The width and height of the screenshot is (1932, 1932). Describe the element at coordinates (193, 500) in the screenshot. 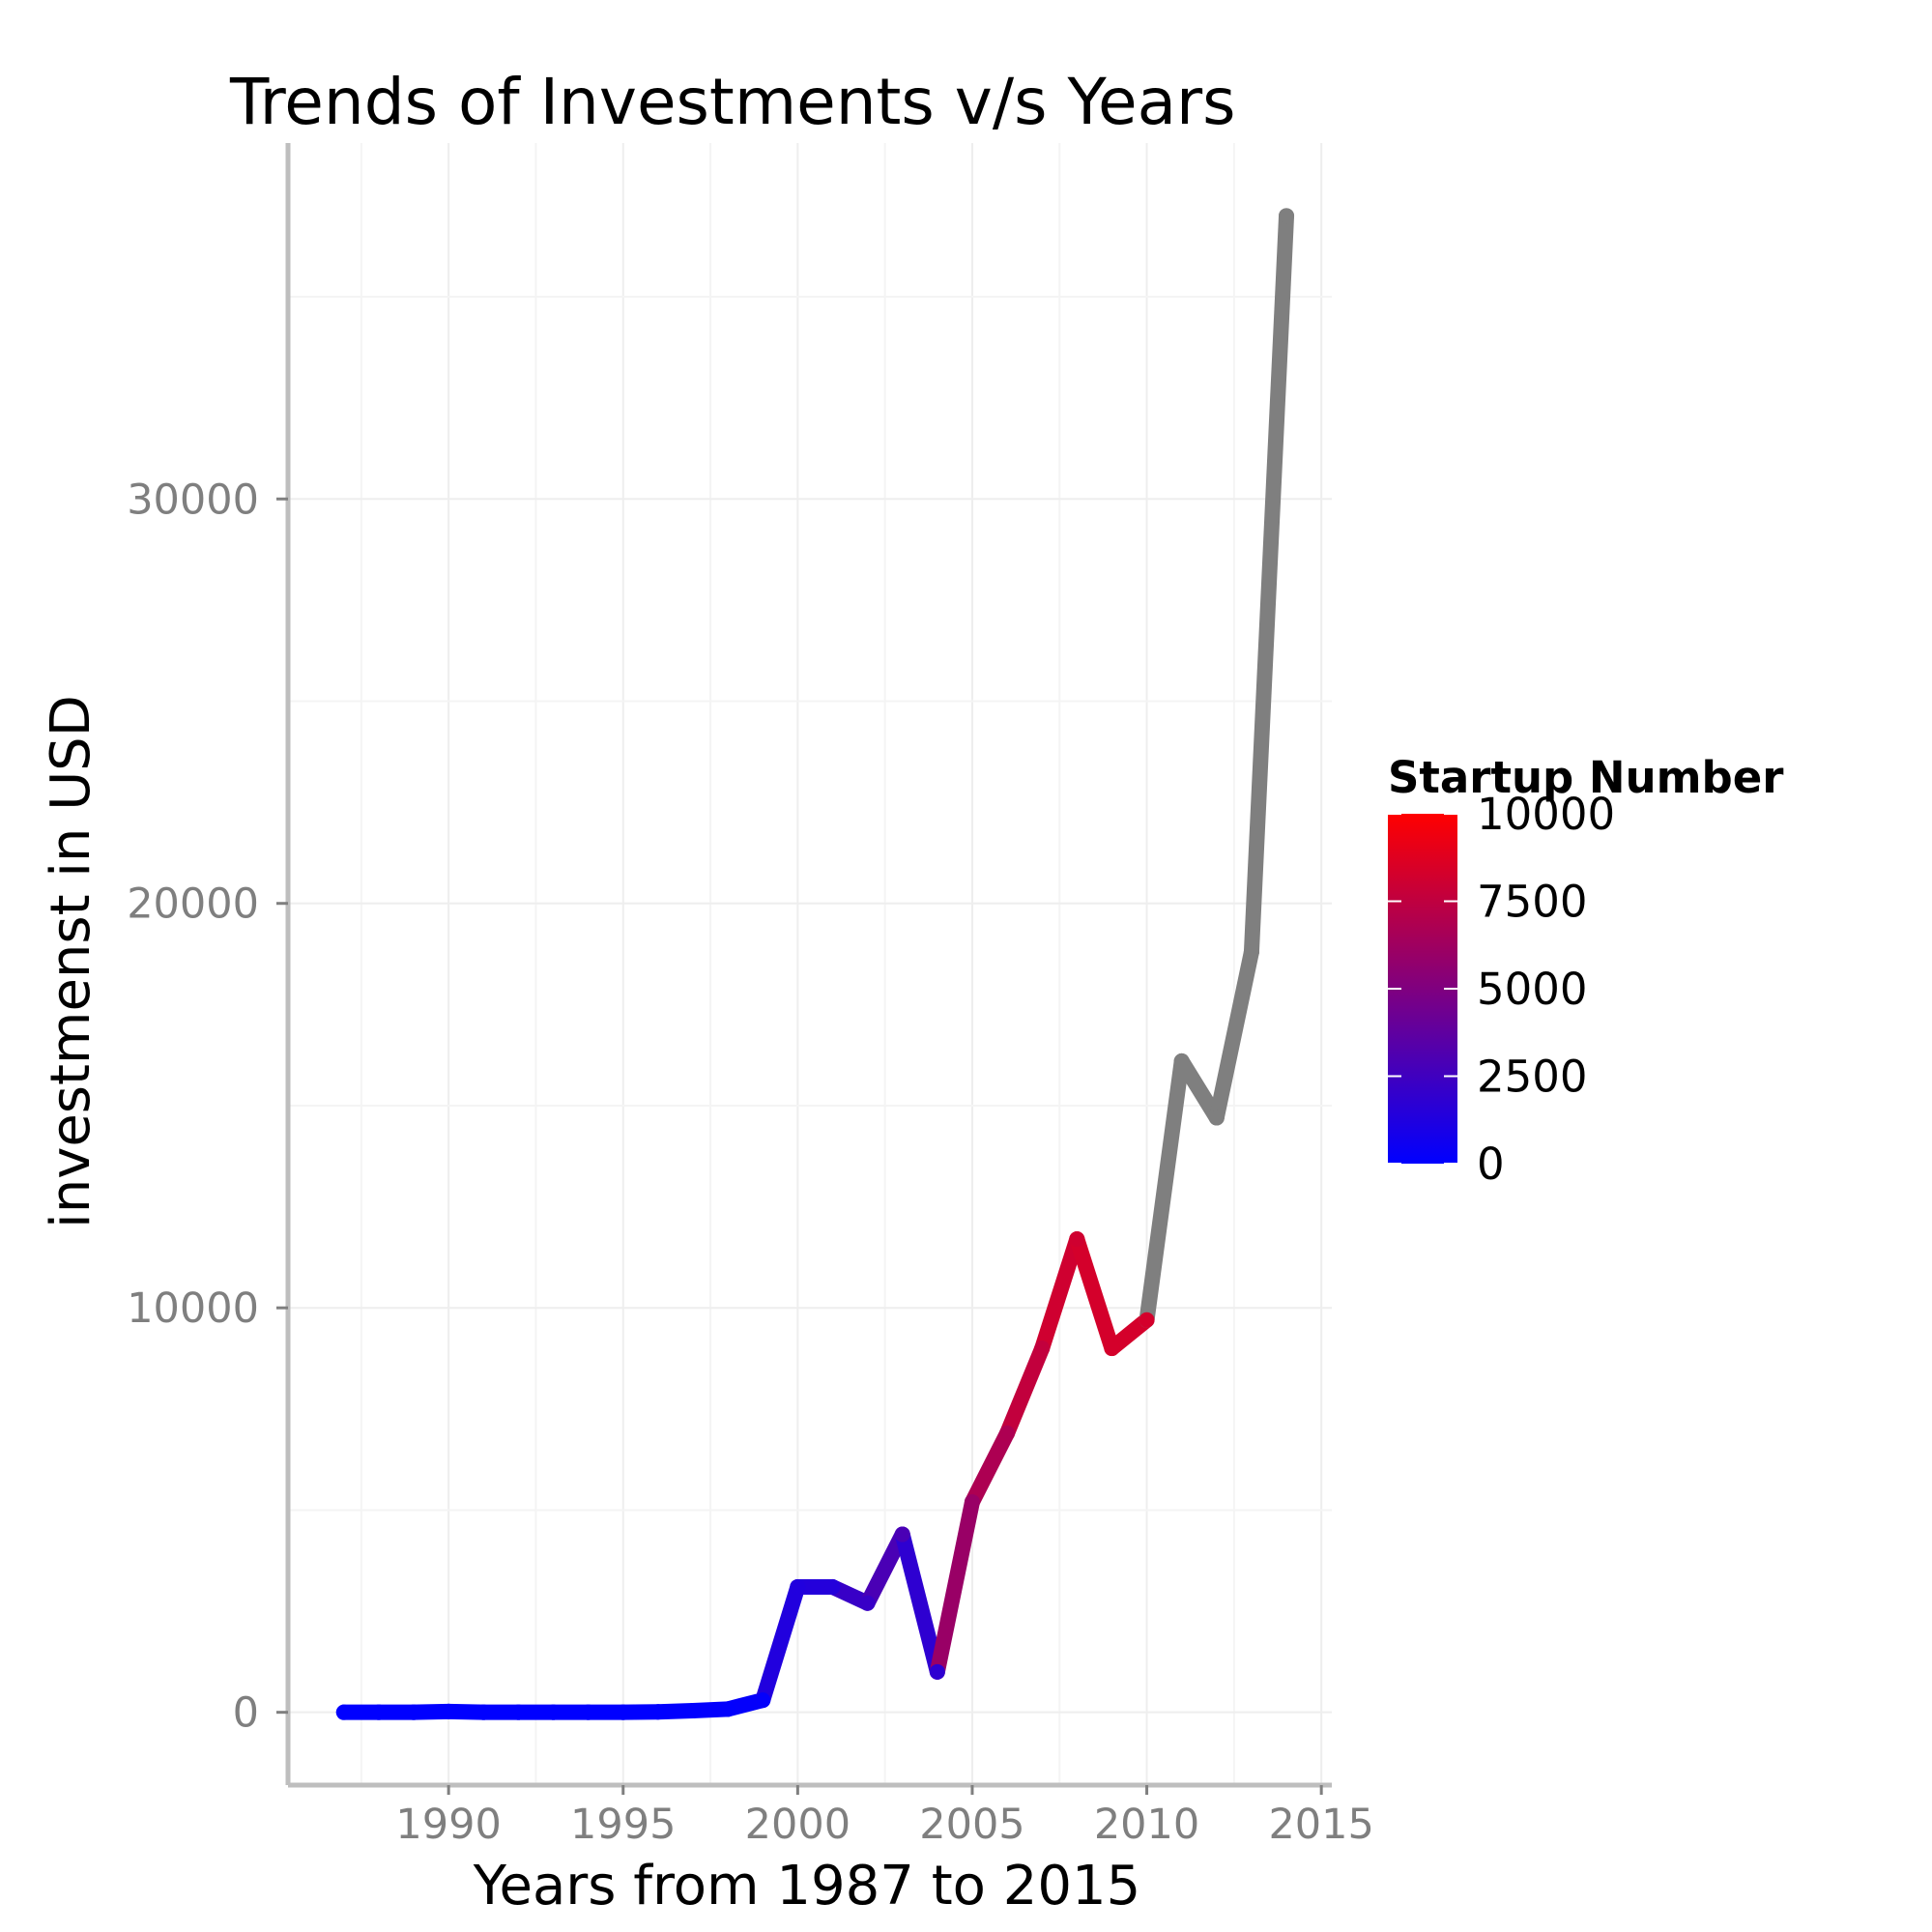

I see `y-tick-label: 30000` at that location.